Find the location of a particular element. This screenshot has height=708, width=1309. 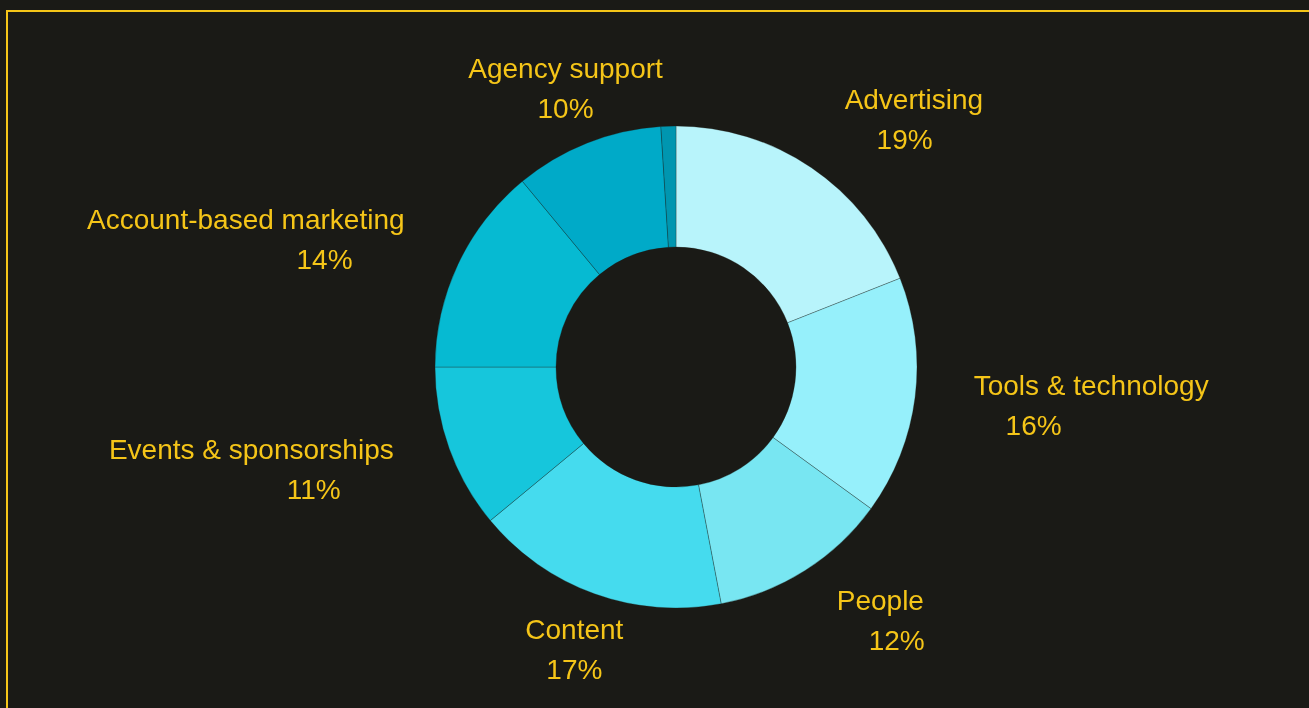

data-label: 16% is located at coordinates (1033, 425).